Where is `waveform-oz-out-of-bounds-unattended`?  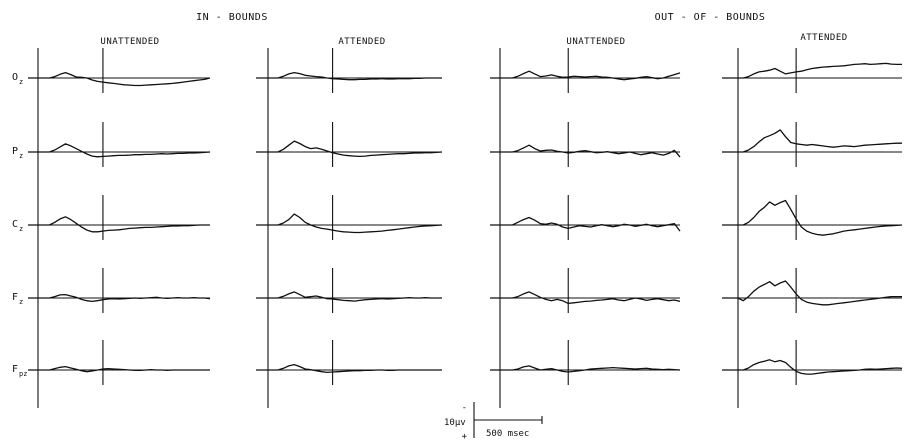 waveform-oz-out-of-bounds-unattended is located at coordinates (585, 75).